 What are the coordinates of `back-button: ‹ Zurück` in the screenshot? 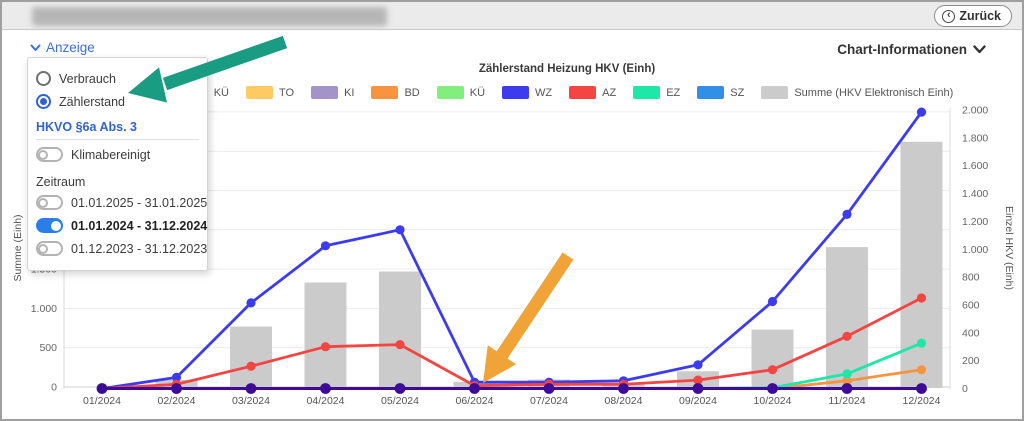 It's located at (973, 16).